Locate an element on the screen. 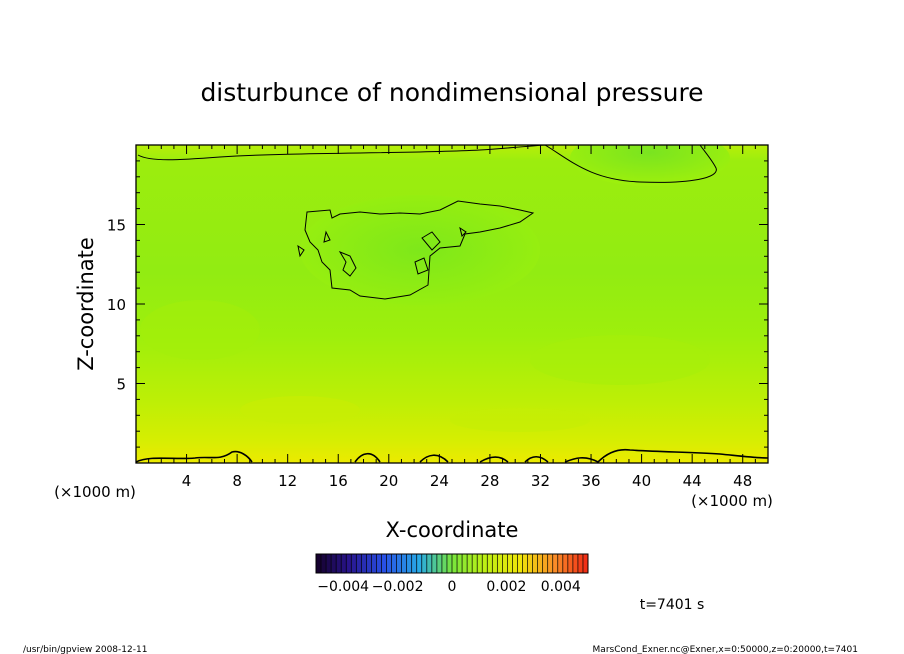 The width and height of the screenshot is (904, 654). x-tick-label: 4 is located at coordinates (187, 481).